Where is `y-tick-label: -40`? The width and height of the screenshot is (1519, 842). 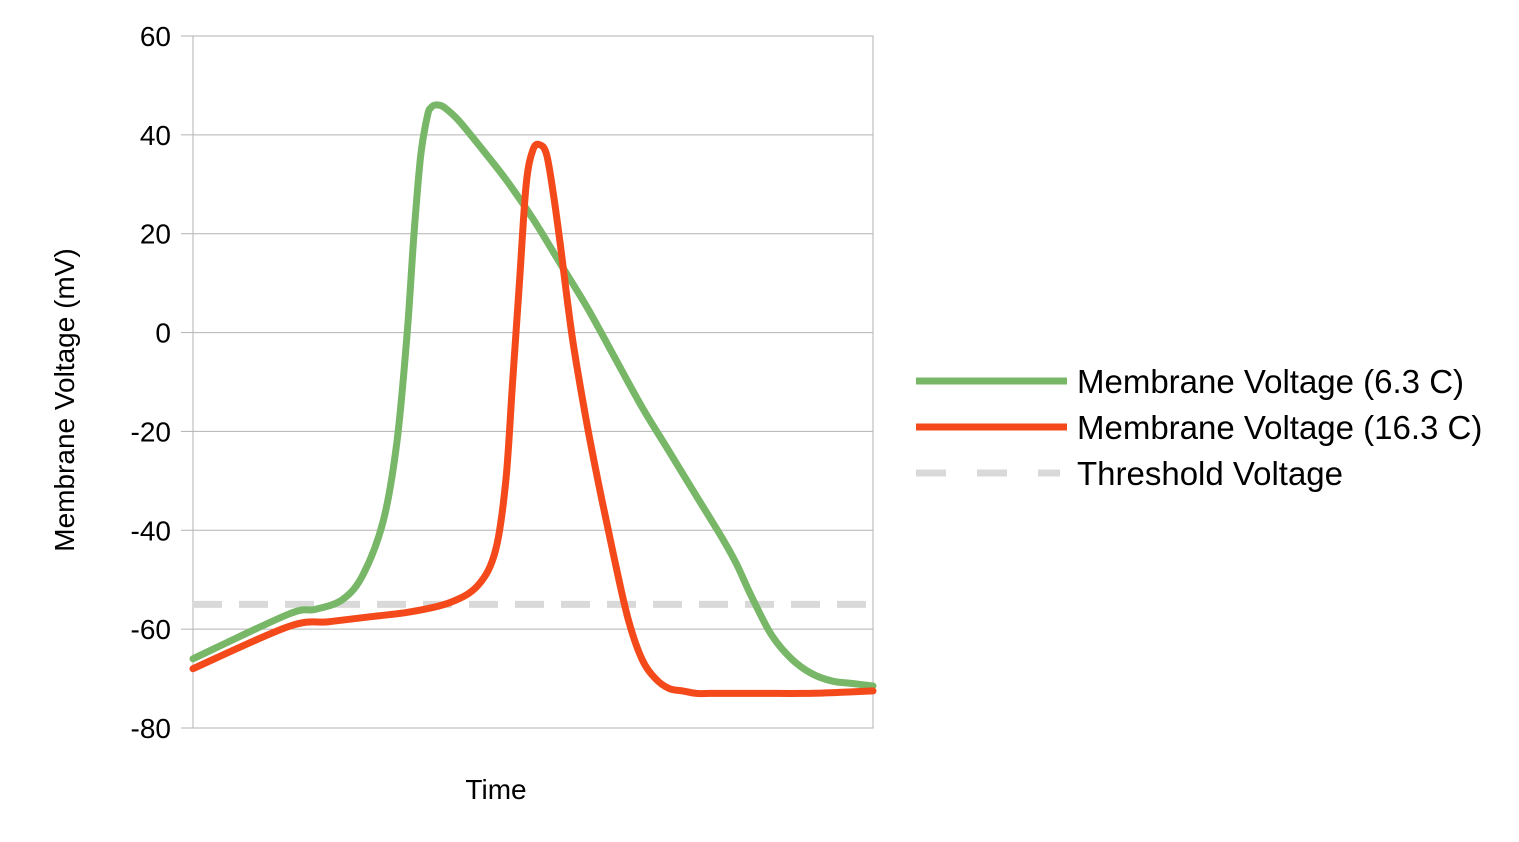 y-tick-label: -40 is located at coordinates (151, 530).